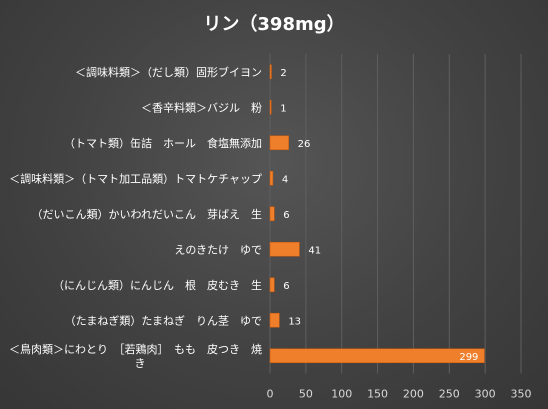 The image size is (548, 409). Describe the element at coordinates (273, 24) in the screenshot. I see `chart-title: リン（398mg）` at that location.